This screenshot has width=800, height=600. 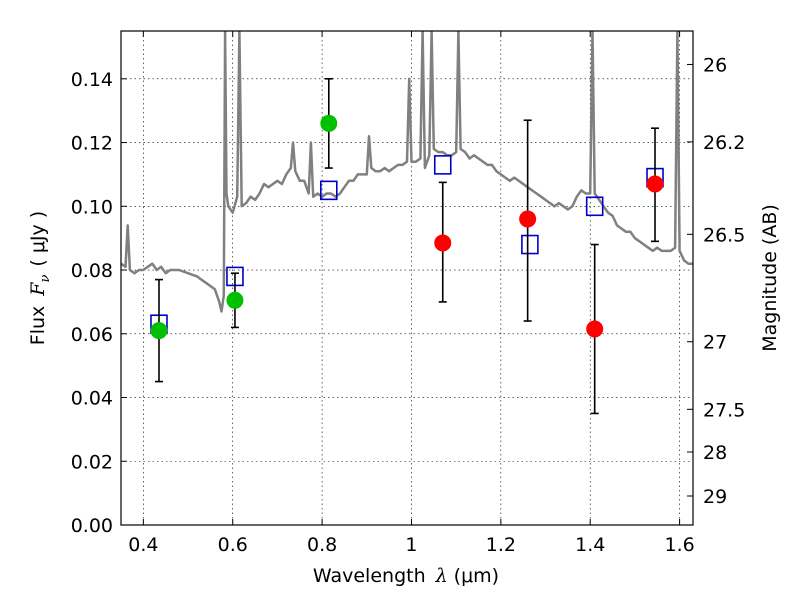 What do you see at coordinates (715, 453) in the screenshot?
I see `y2-tick-label: 28` at bounding box center [715, 453].